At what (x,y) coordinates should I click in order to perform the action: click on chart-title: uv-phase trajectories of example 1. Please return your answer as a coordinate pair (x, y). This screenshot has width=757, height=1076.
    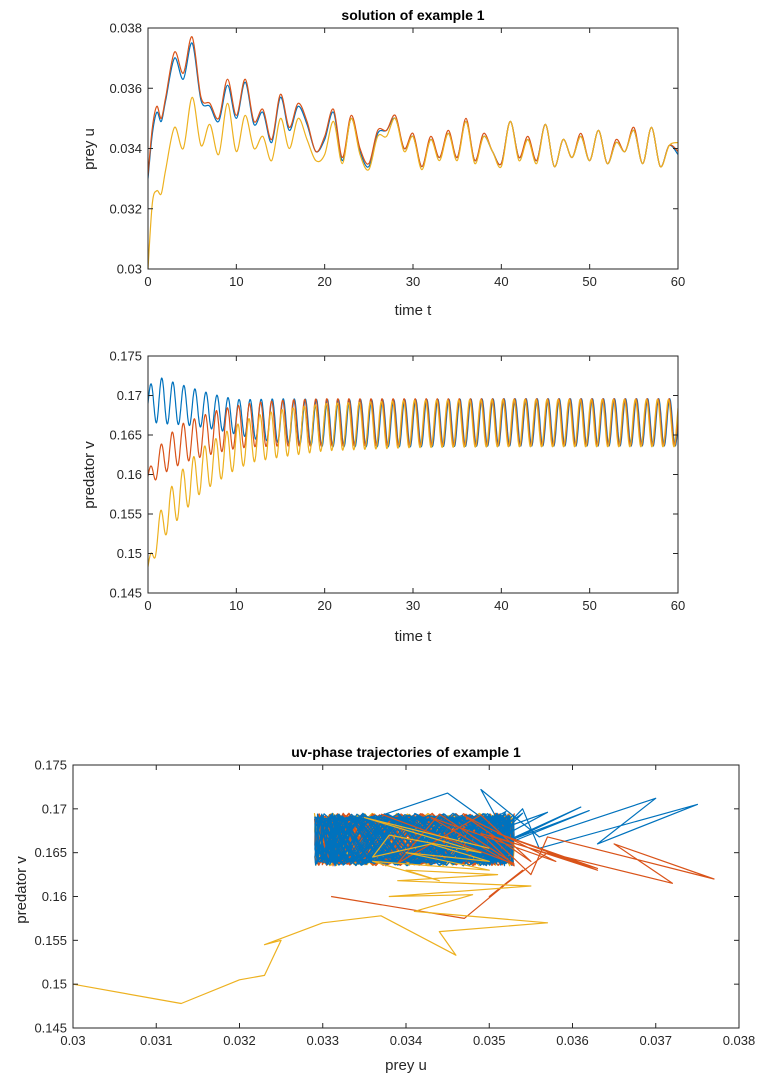
    Looking at the image, I should click on (406, 752).